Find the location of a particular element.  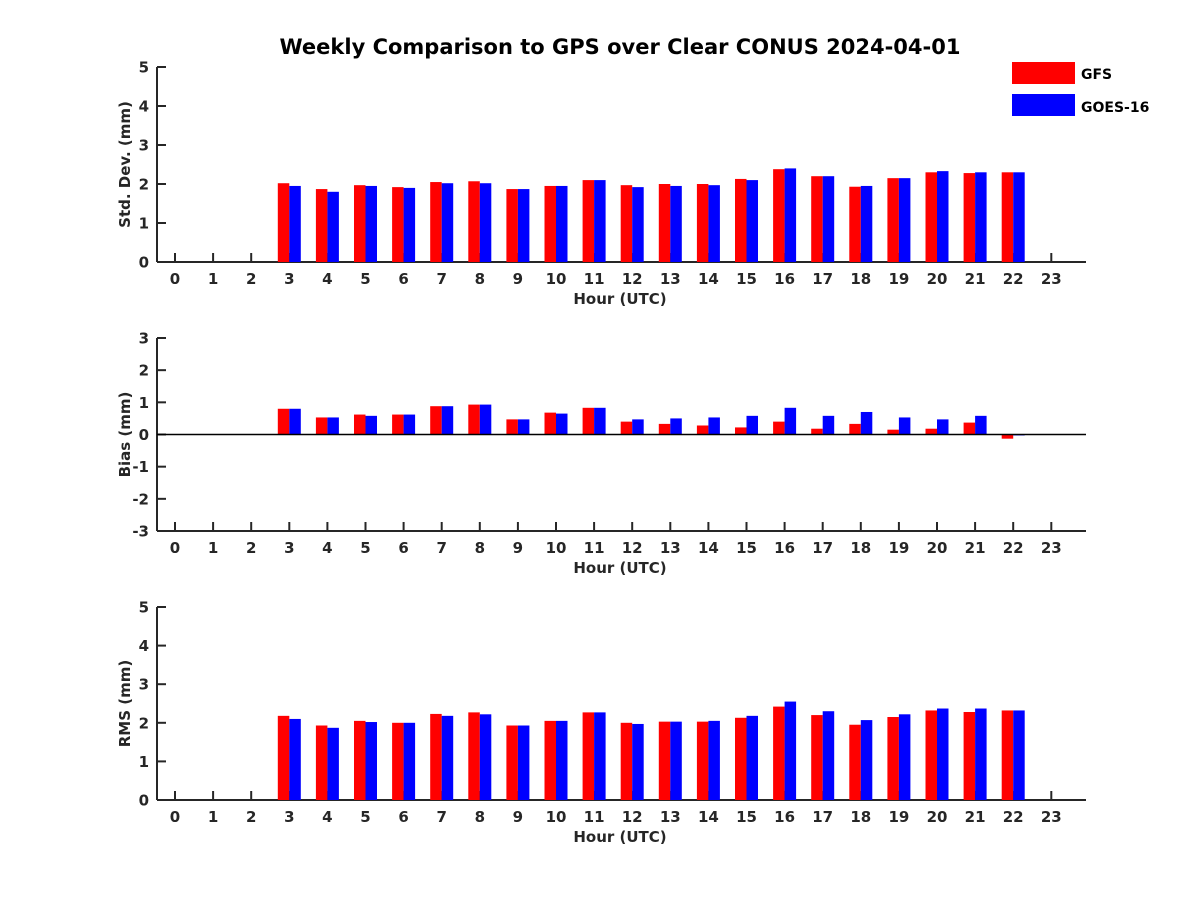

x-tick-label: 17 is located at coordinates (822, 817).